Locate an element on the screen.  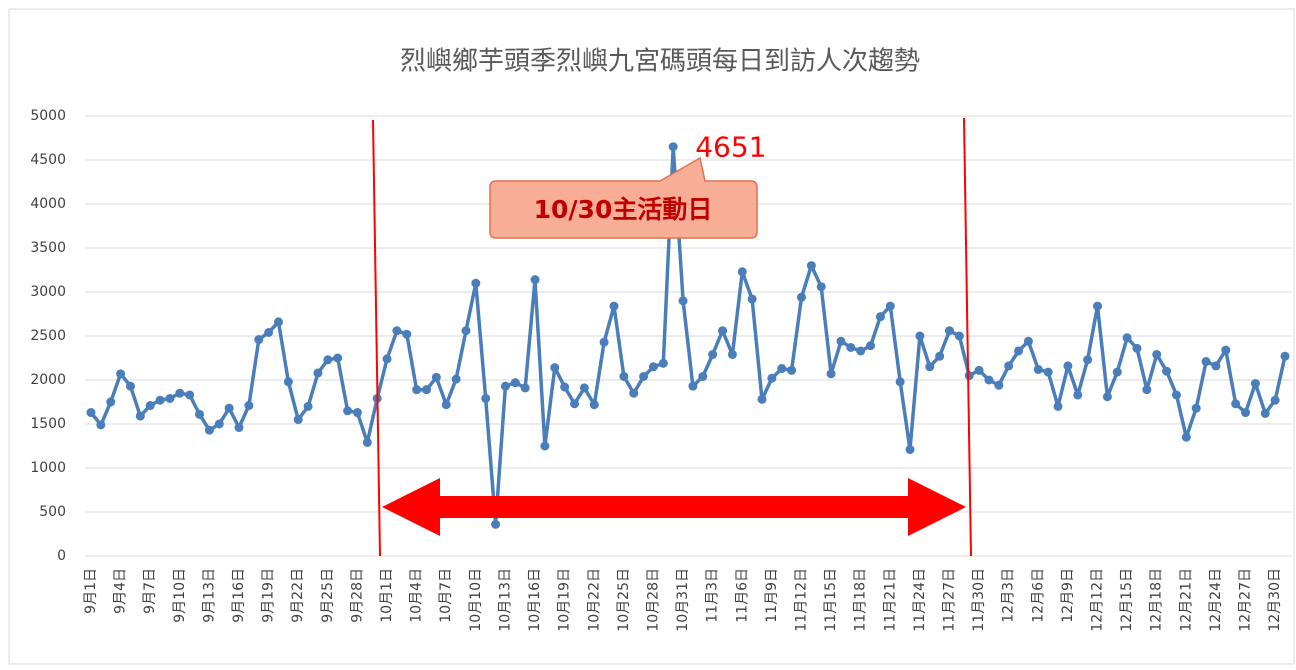
x-tick-label: 10月13日 is located at coordinates (505, 600).